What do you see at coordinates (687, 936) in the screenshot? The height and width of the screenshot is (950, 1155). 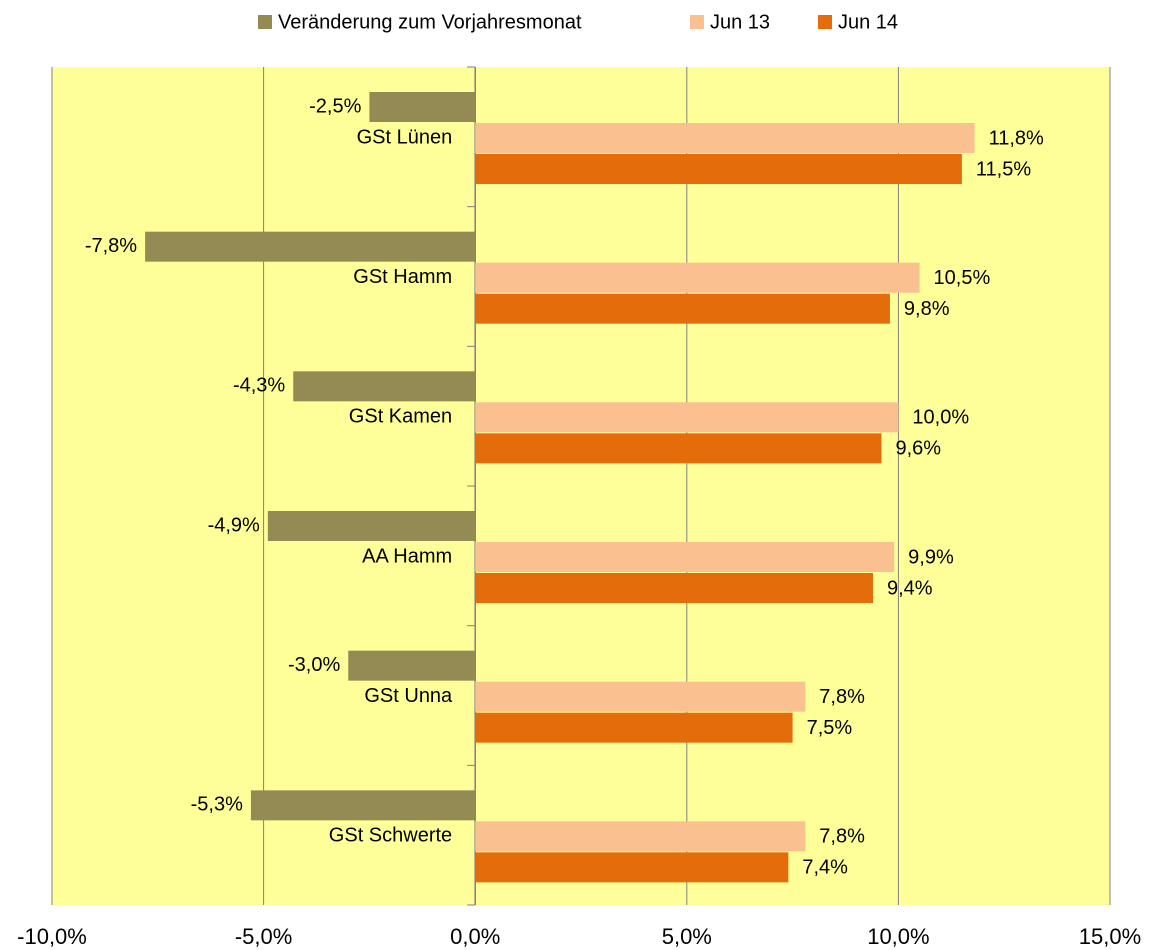 I see `x-tick-label: 5,0%` at bounding box center [687, 936].